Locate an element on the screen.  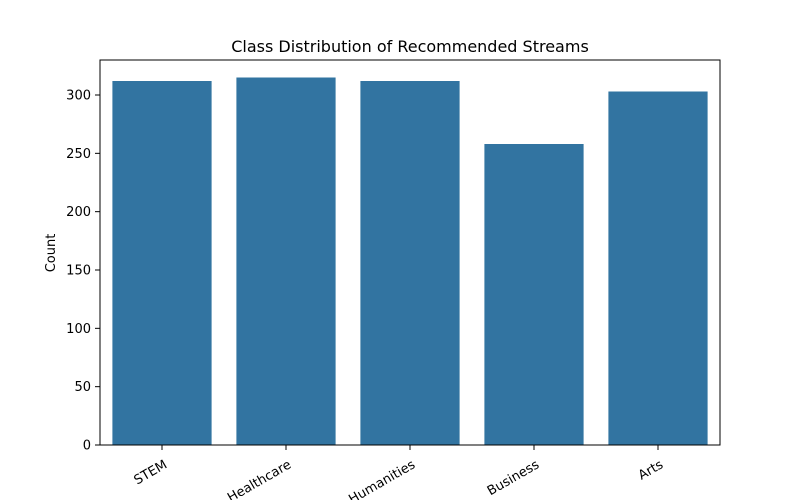
x-tick-label: Business is located at coordinates (513, 478).